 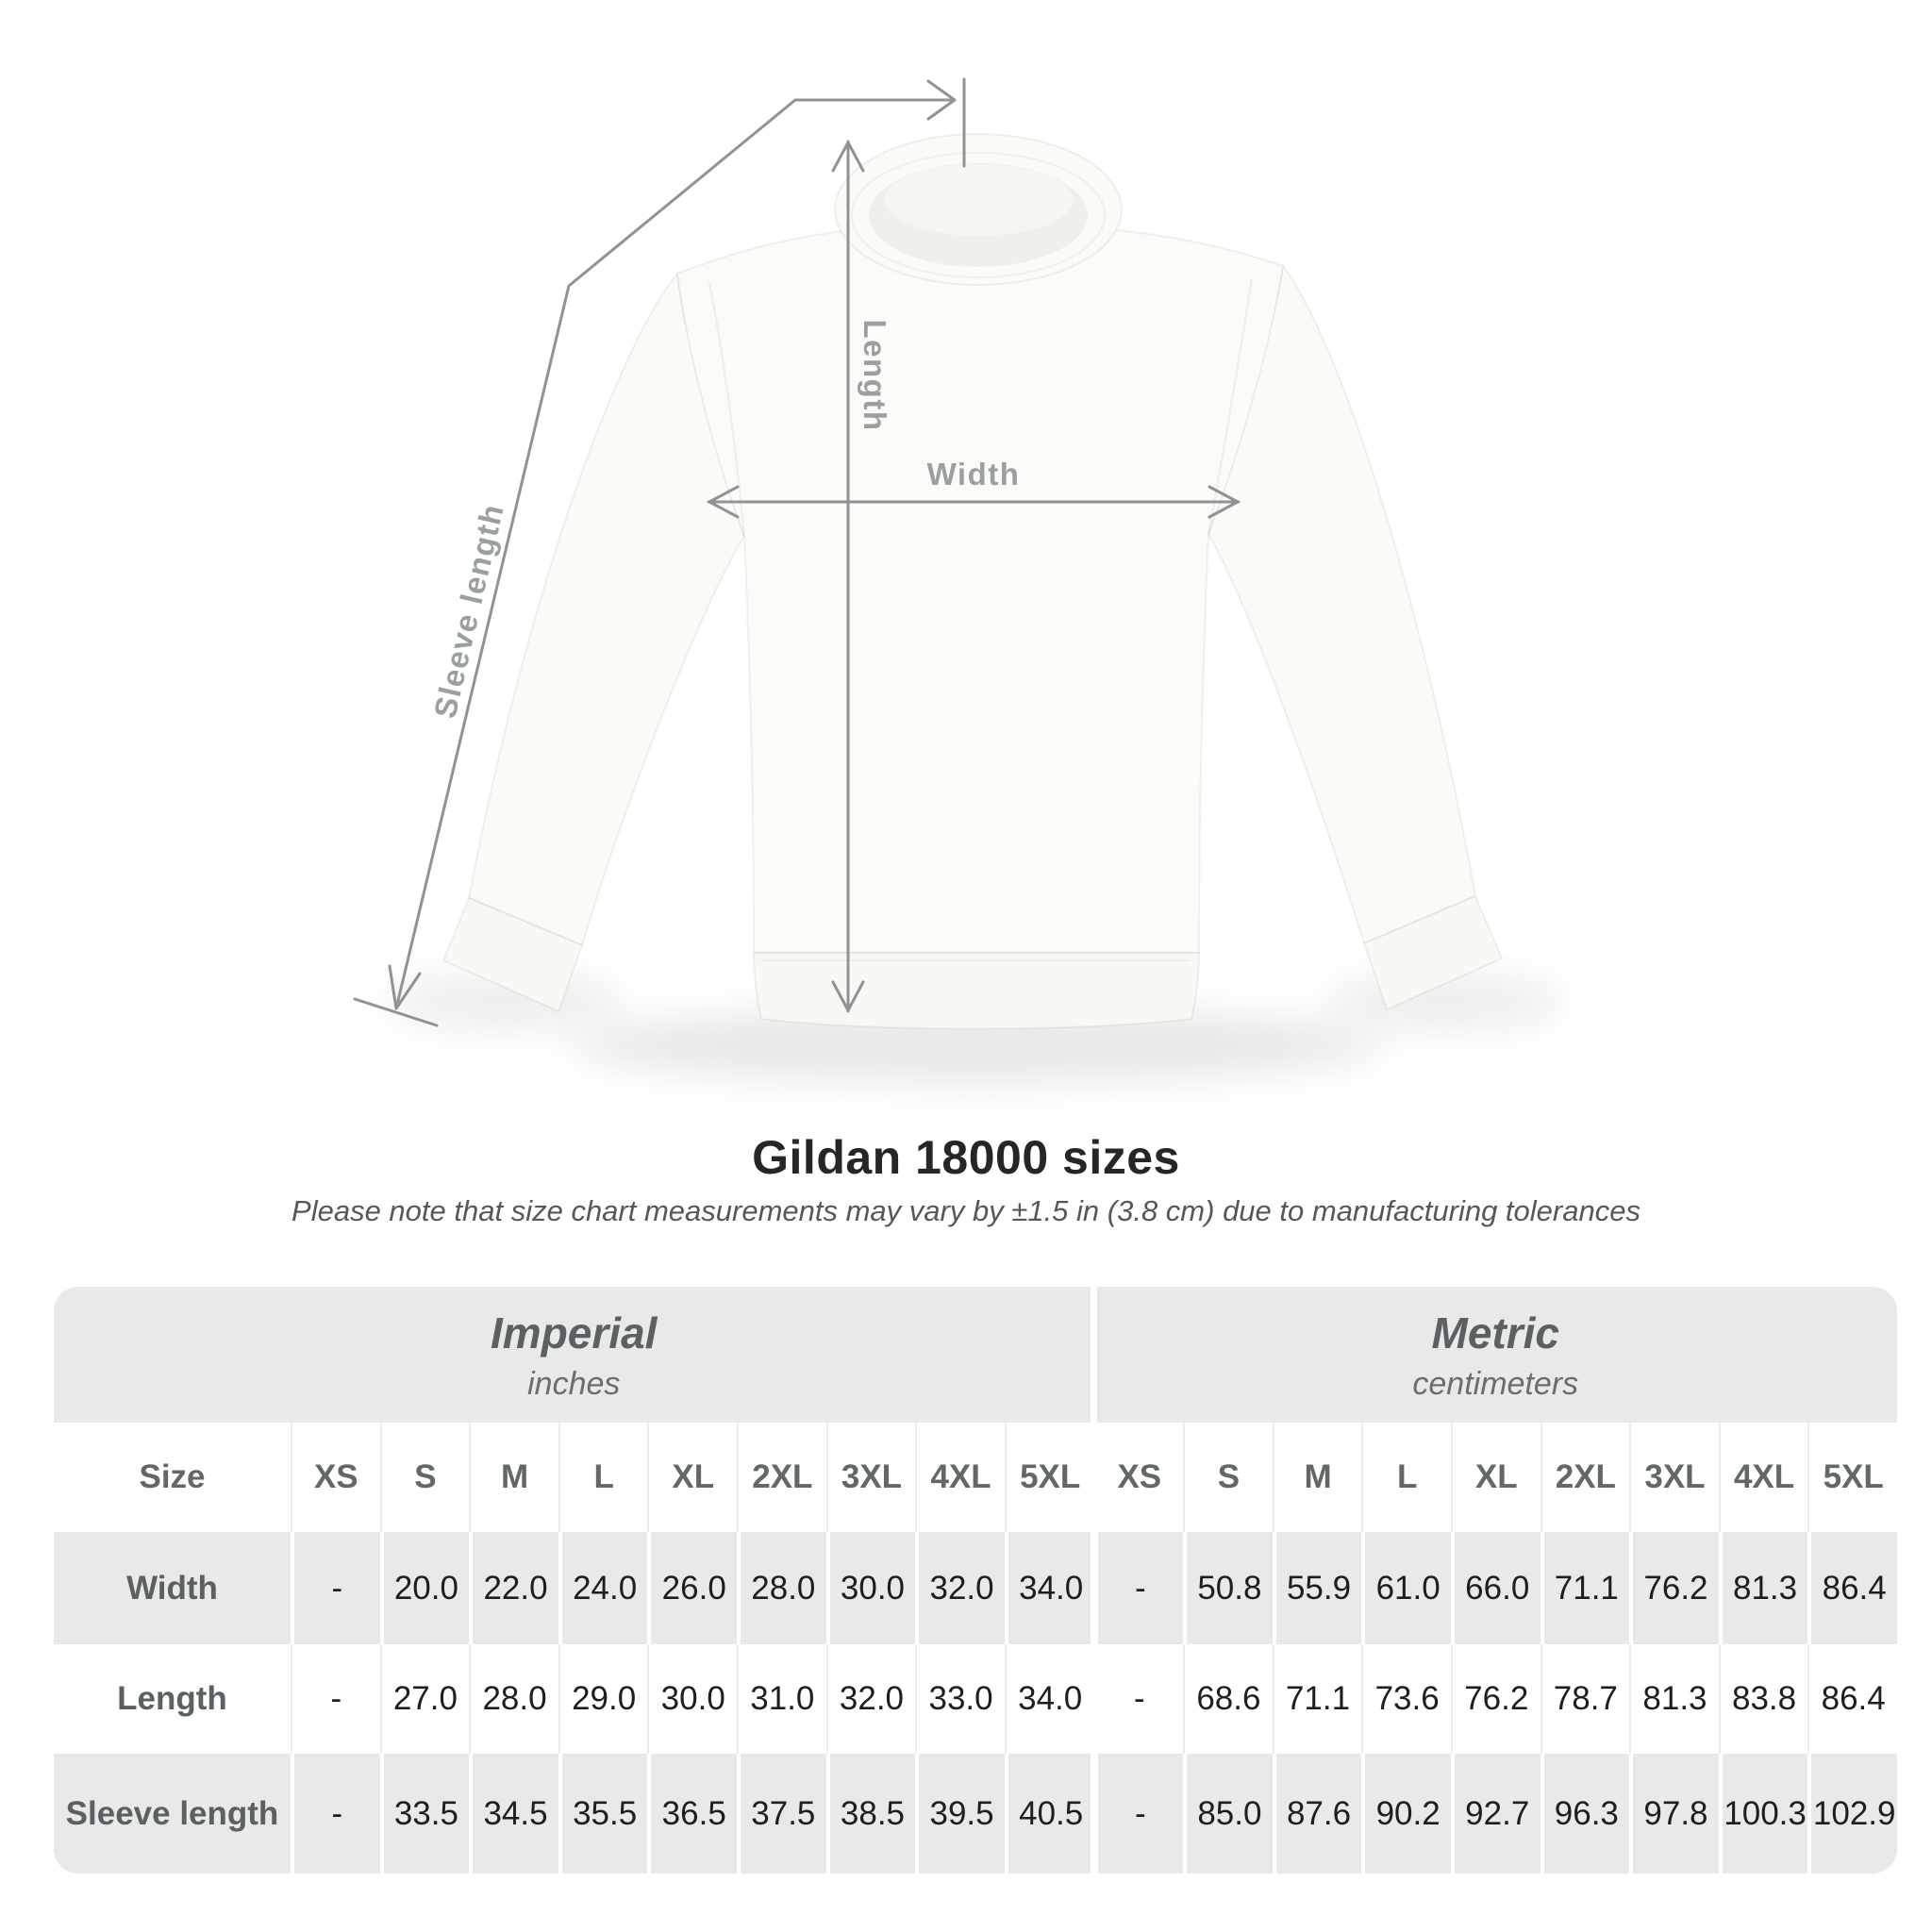 What do you see at coordinates (469, 611) in the screenshot?
I see `sleeve-length-label: Sleeve length` at bounding box center [469, 611].